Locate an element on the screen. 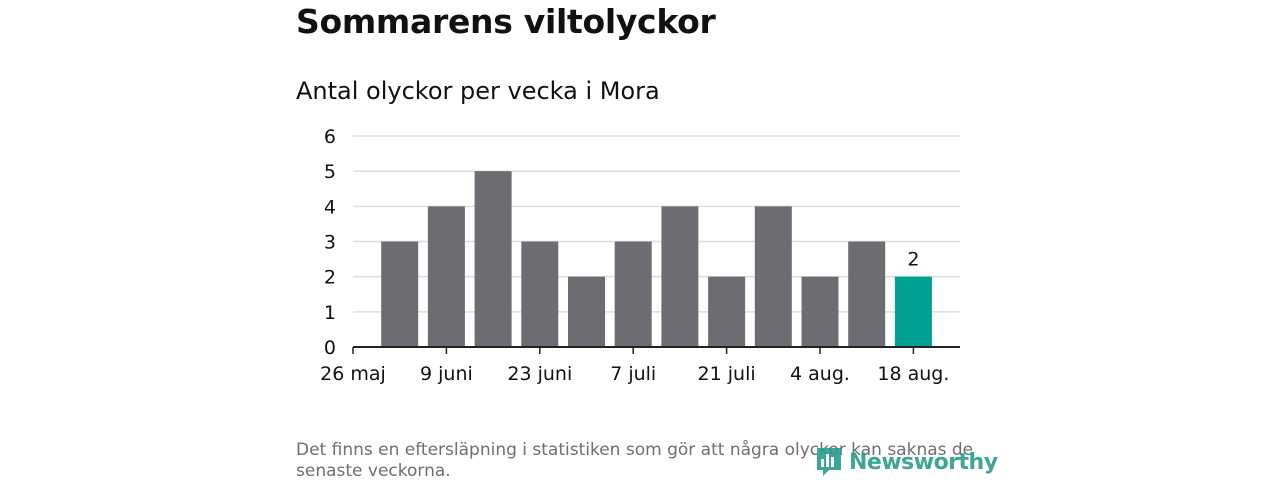  newsworthy-logo-icon is located at coordinates (829, 462).